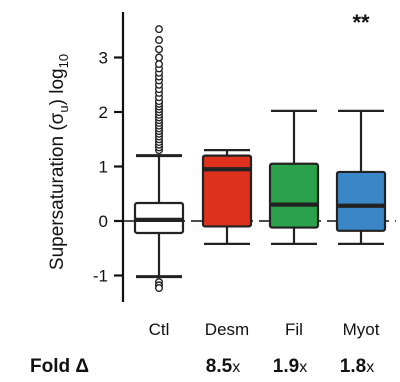  I want to click on box-ctl, so click(159, 159).